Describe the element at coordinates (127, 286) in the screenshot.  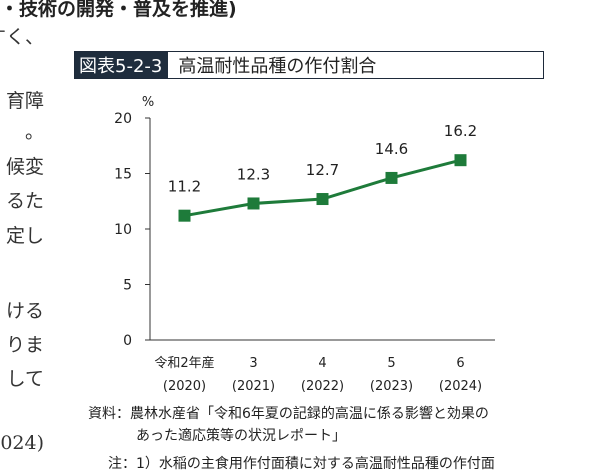
I see `y-tick-label: 5` at that location.